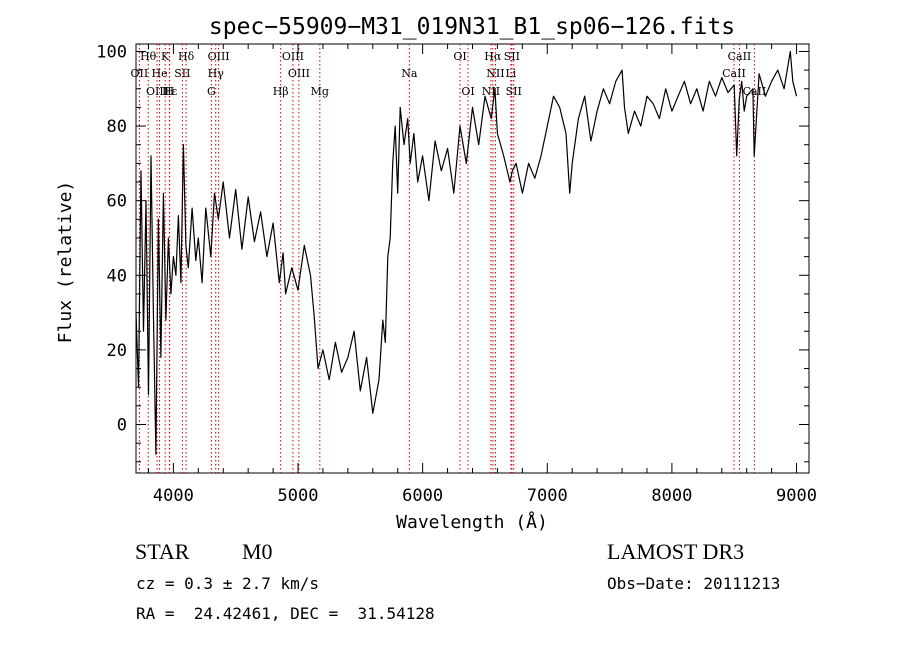 This screenshot has height=649, width=900. I want to click on x-axis-label: Wavelength (Å), so click(472, 522).